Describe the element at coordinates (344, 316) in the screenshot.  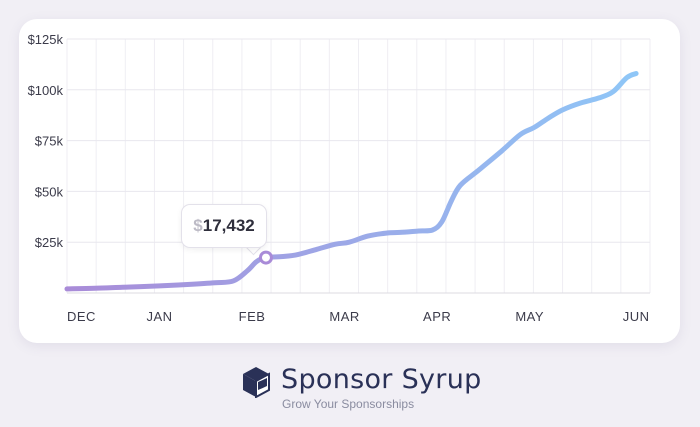
I see `x-tick-label: MAR` at that location.